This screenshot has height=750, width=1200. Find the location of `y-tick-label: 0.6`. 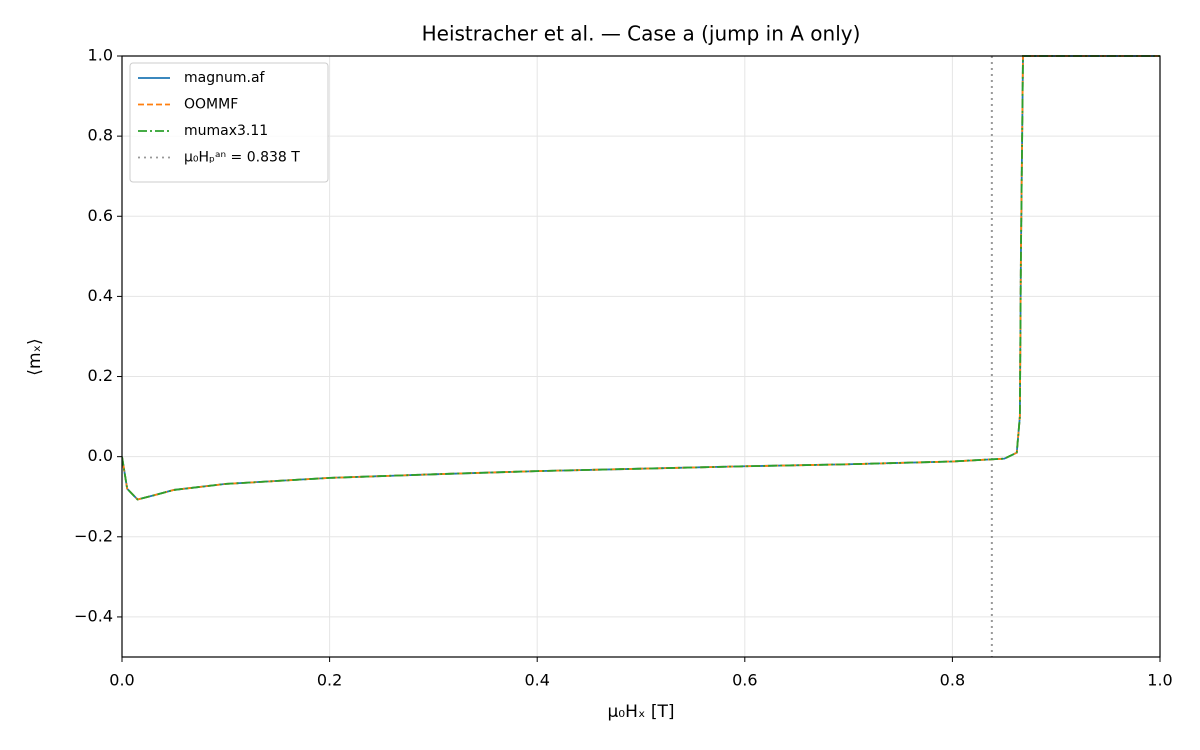

y-tick-label: 0.6 is located at coordinates (100, 215).